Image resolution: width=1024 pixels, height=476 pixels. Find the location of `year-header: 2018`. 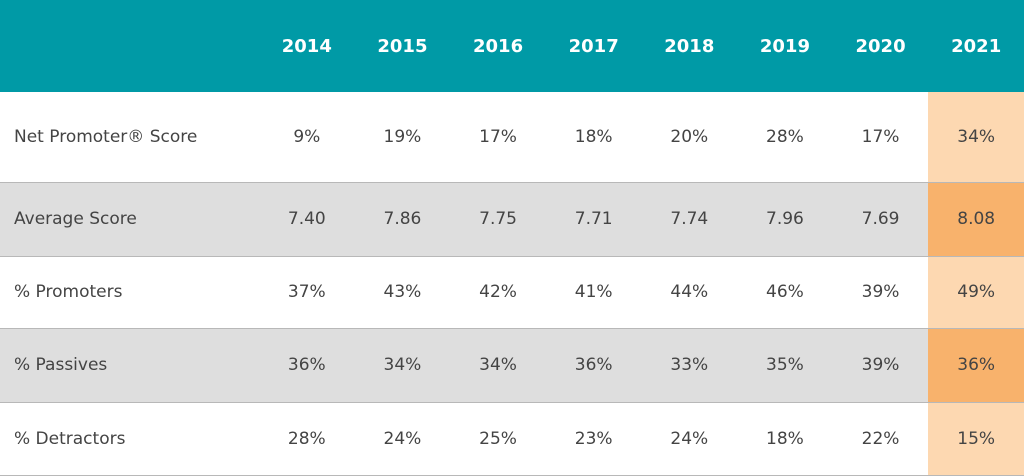

year-header: 2018 is located at coordinates (689, 46).